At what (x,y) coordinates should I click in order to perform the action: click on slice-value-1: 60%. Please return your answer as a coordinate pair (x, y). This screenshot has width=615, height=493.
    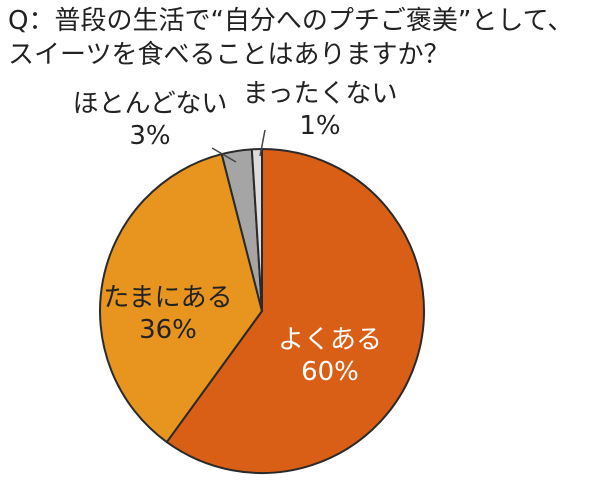
    Looking at the image, I should click on (330, 372).